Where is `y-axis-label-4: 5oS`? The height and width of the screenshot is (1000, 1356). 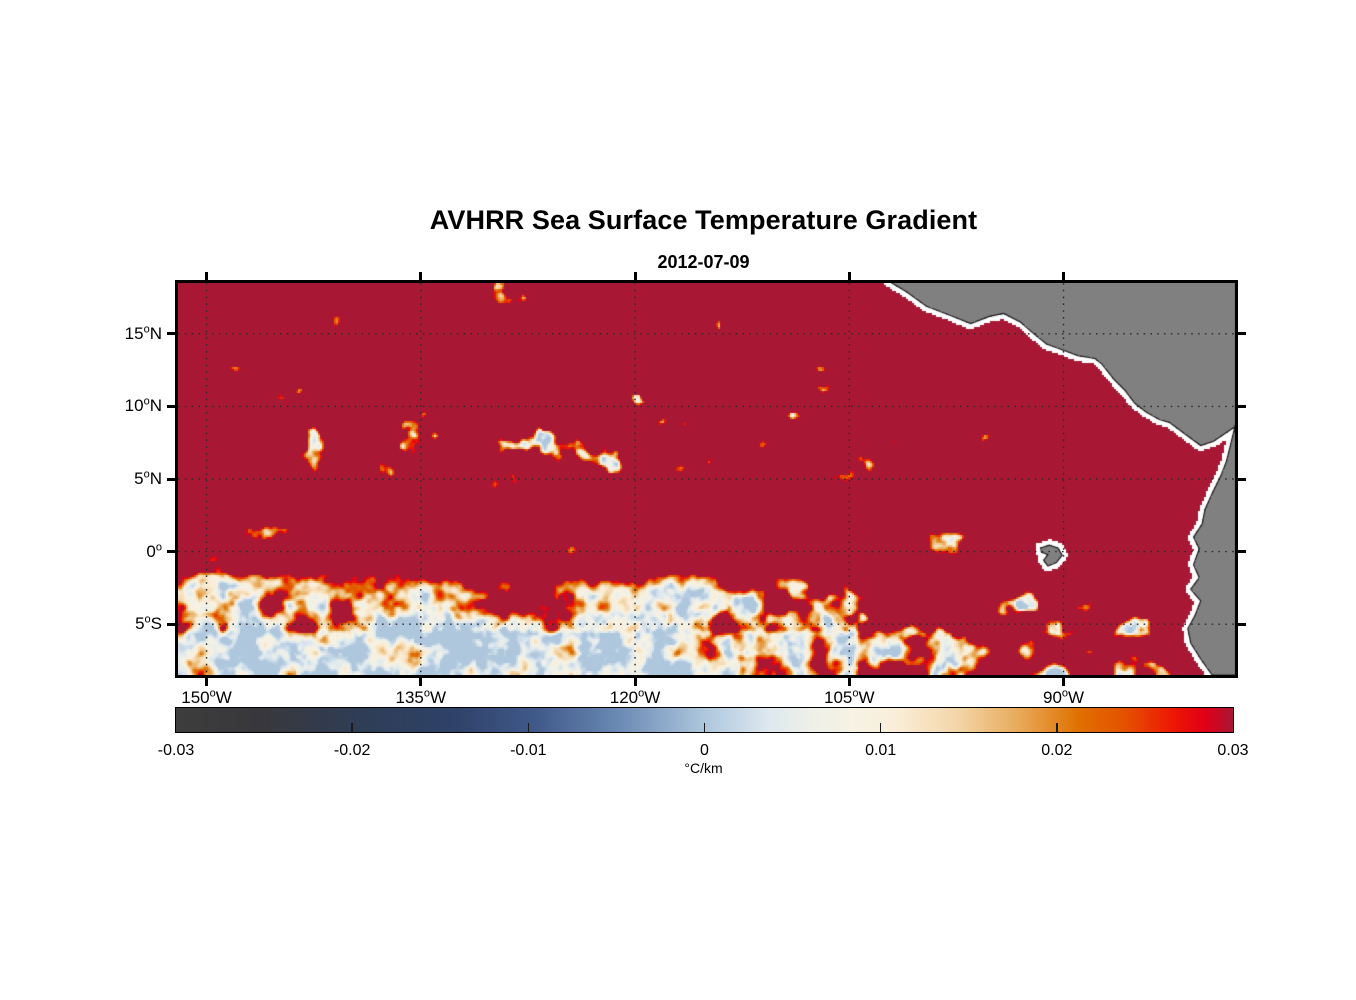 y-axis-label-4: 5oS is located at coordinates (148, 623).